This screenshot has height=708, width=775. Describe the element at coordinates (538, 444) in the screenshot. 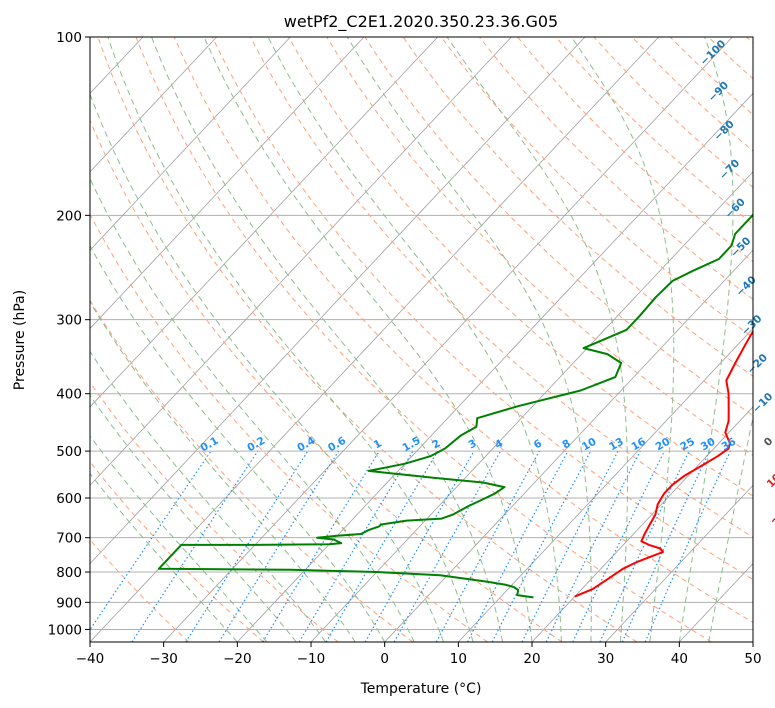

I see `mixing-ratio-label: 6` at that location.